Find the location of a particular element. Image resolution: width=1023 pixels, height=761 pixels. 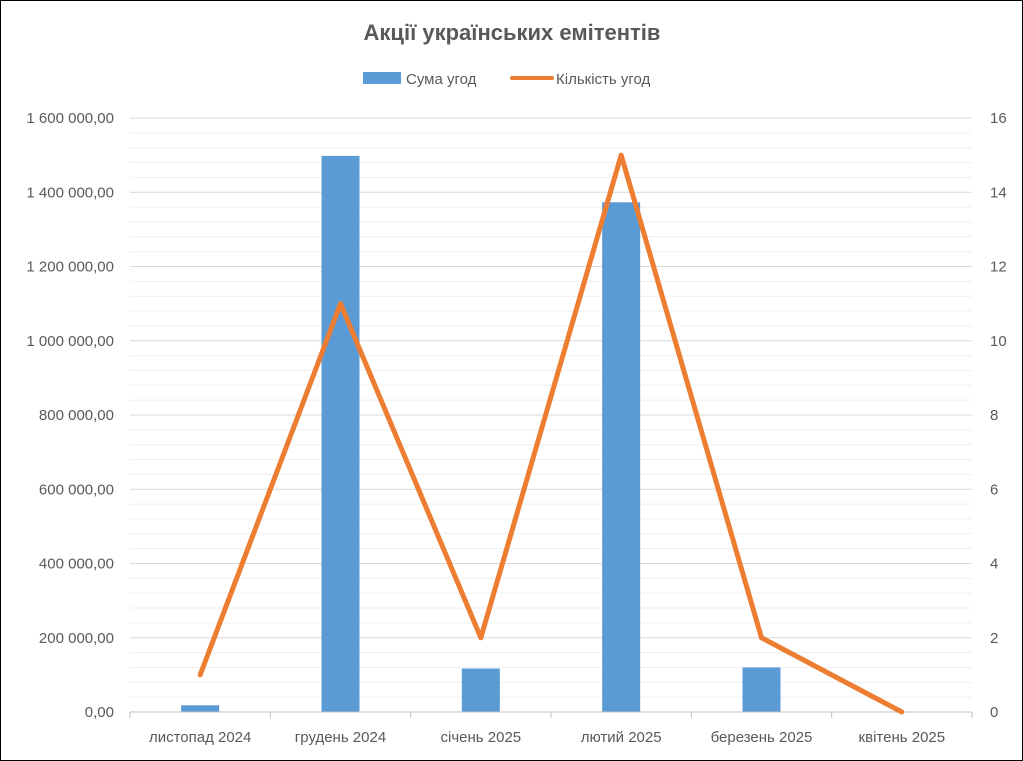

legend: Сума угод Кількість угод is located at coordinates (507, 79).